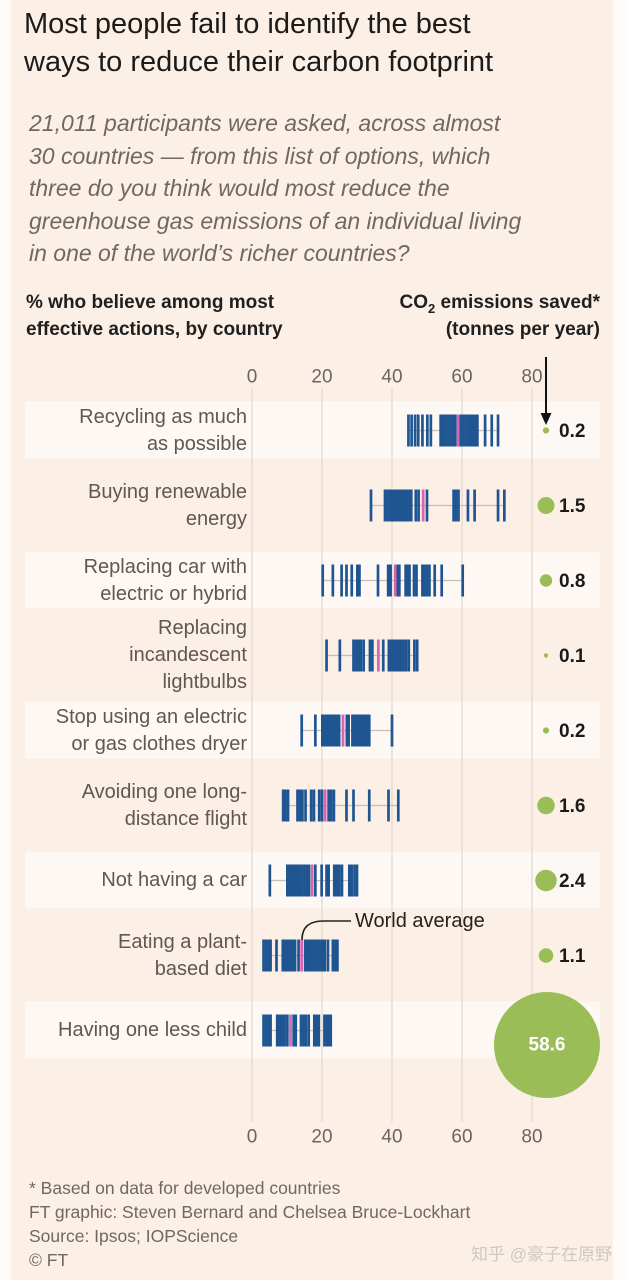 The height and width of the screenshot is (1280, 629). Describe the element at coordinates (252, 1137) in the screenshot. I see `x-tick-label-bottom: 0` at that location.